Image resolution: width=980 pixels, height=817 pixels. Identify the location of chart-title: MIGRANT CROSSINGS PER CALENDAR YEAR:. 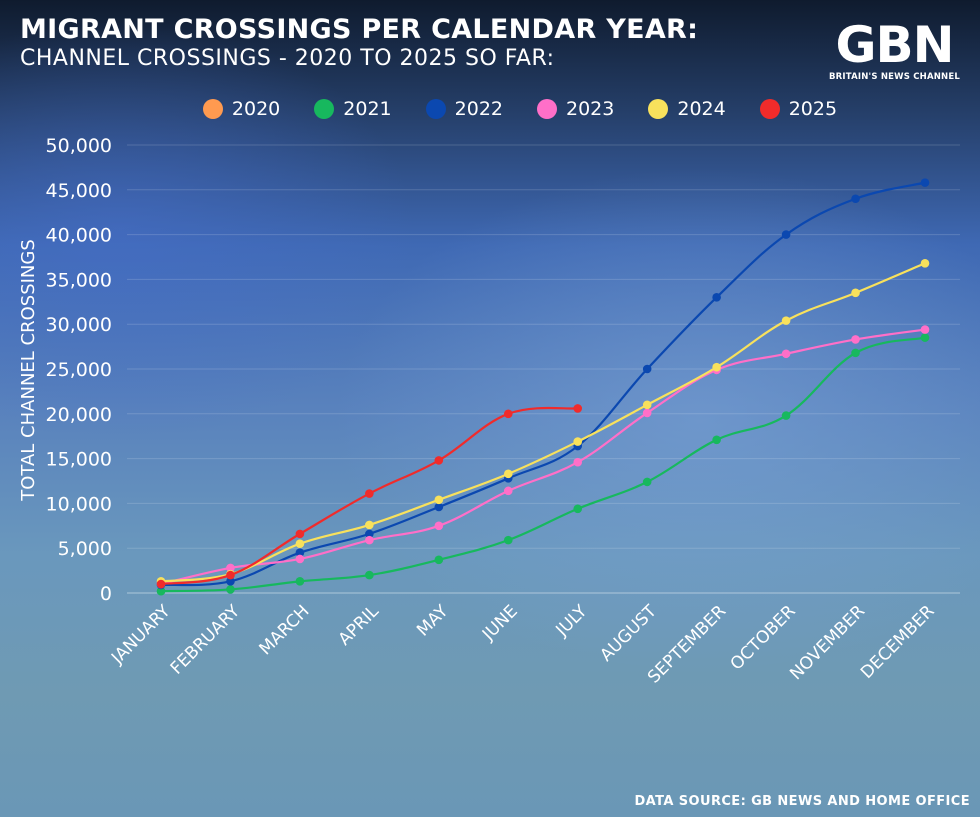
(359, 29).